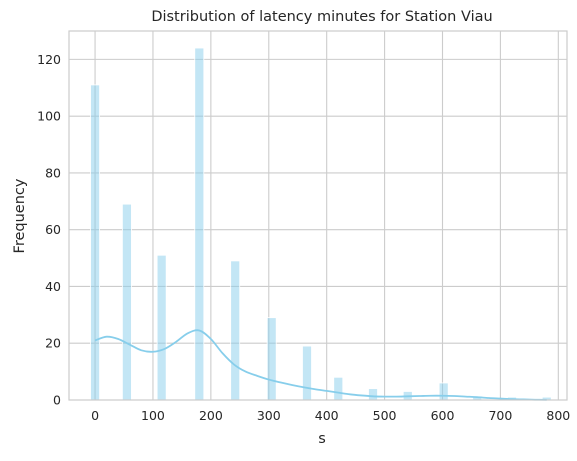 This screenshot has width=577, height=461. I want to click on y-tick-label: 0, so click(57, 400).